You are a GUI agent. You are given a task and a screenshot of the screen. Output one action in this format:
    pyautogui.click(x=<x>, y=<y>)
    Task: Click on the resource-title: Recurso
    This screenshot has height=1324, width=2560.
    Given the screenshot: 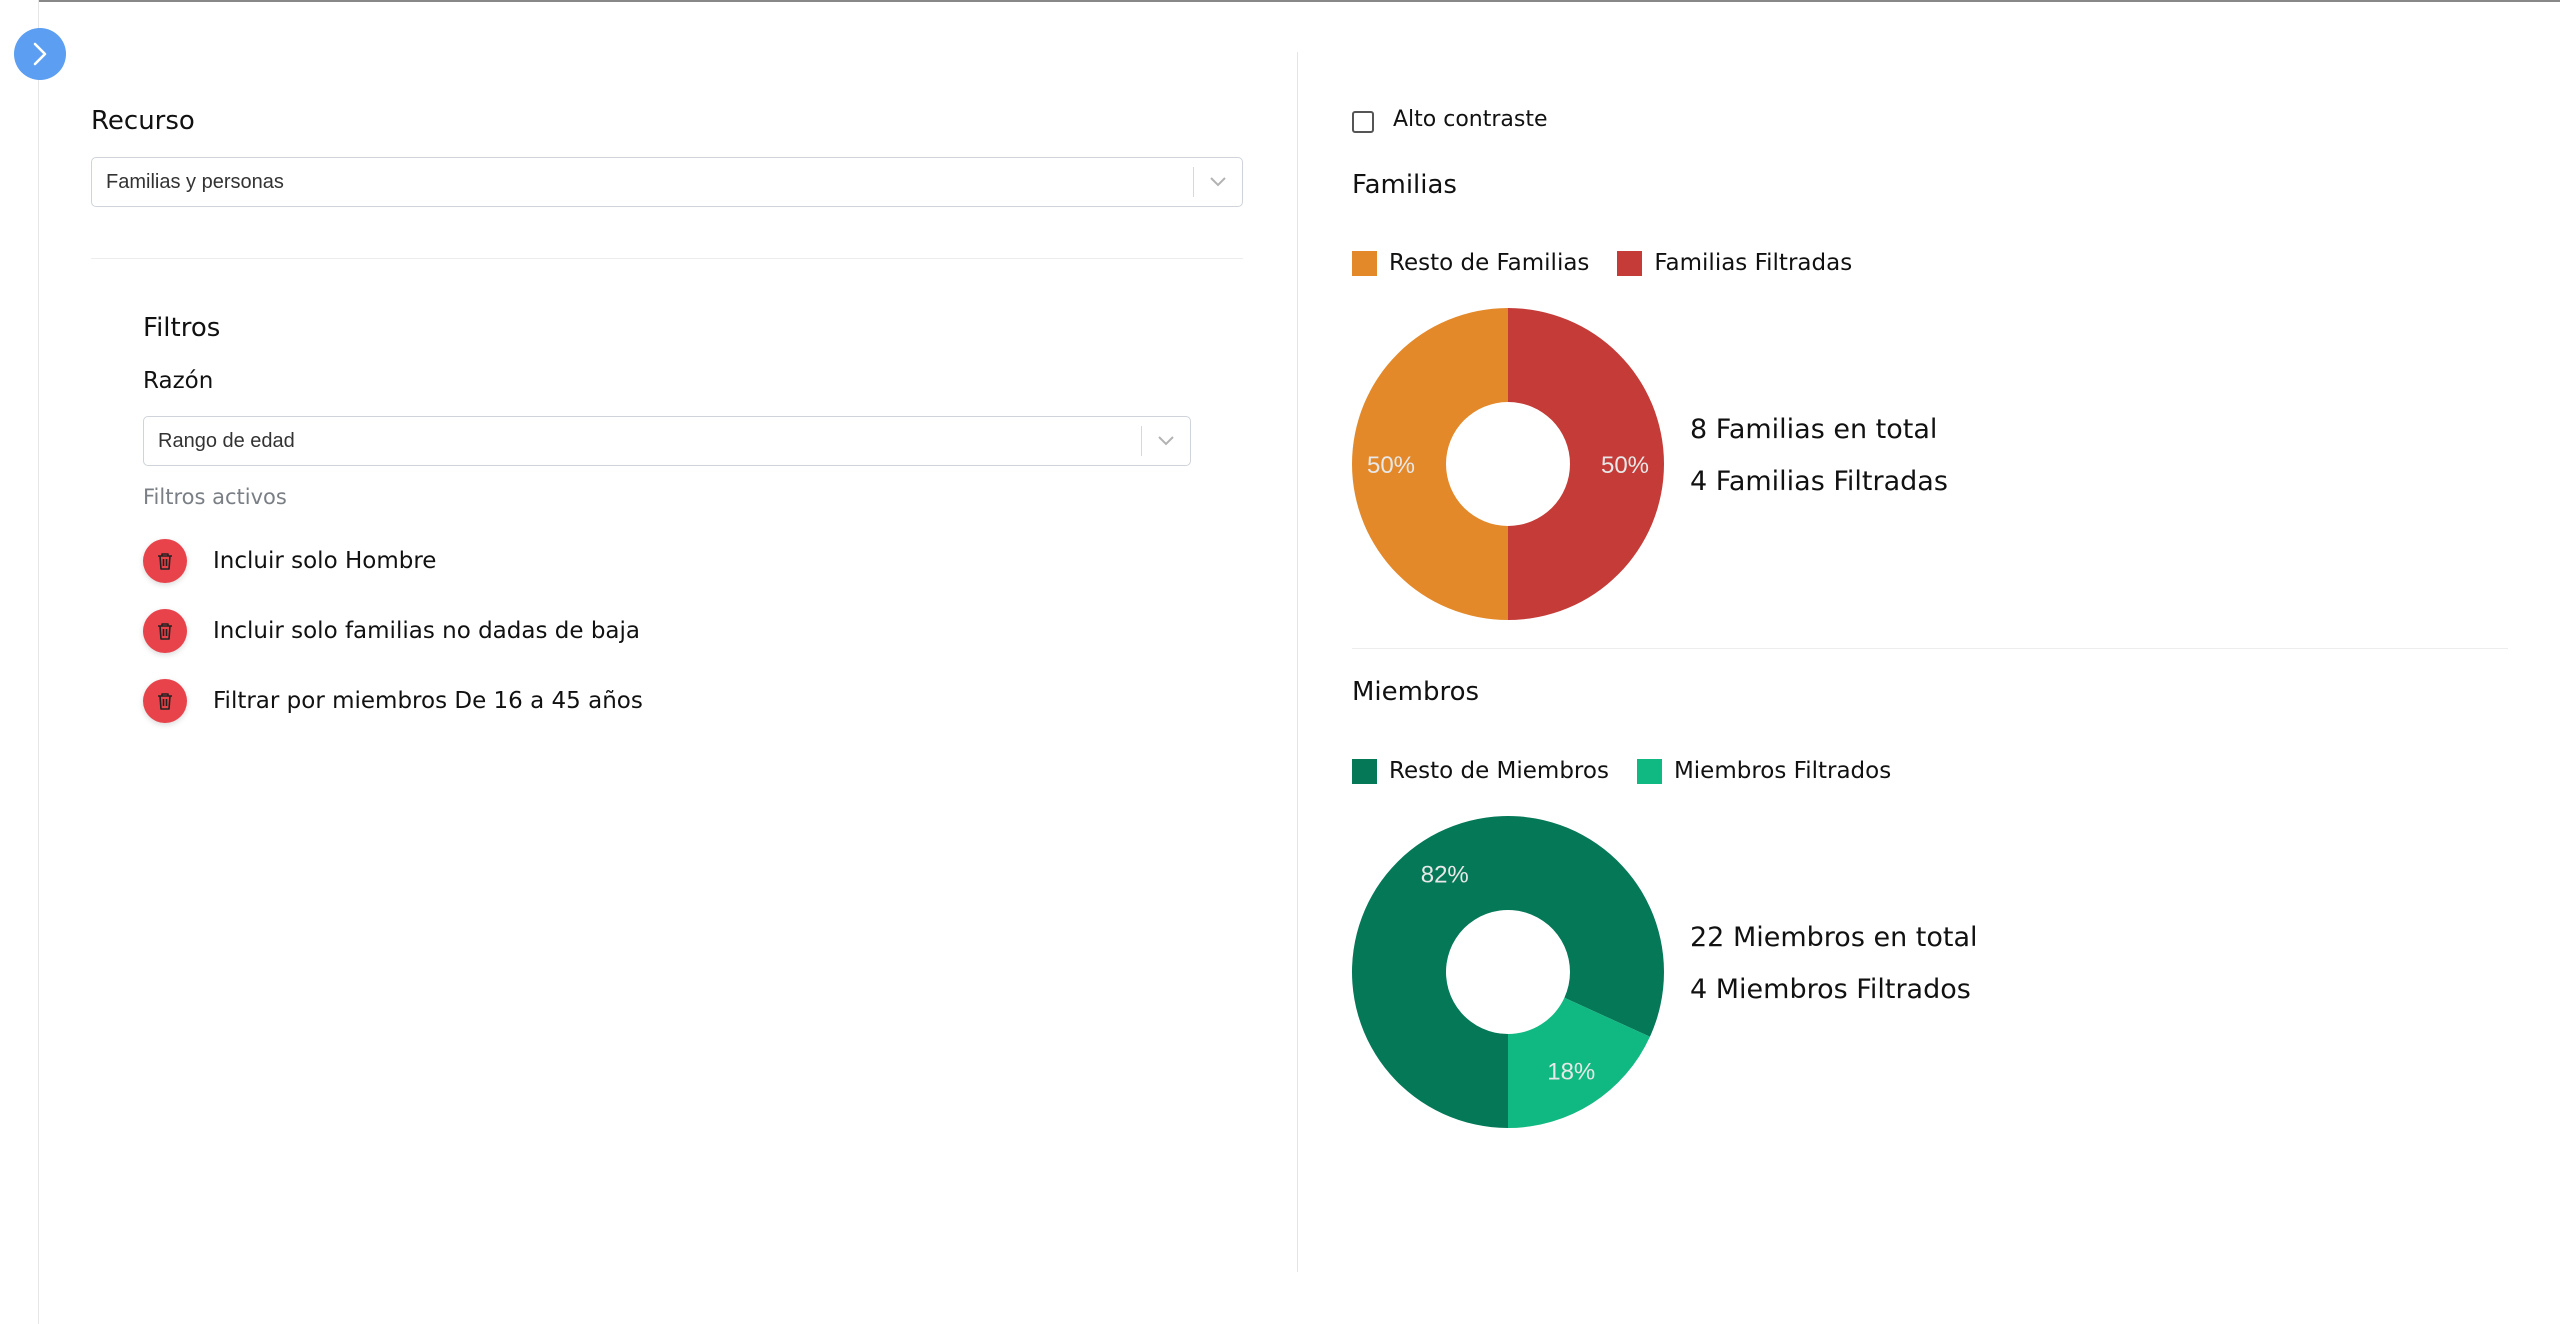 What is the action you would take?
    pyautogui.click(x=143, y=121)
    